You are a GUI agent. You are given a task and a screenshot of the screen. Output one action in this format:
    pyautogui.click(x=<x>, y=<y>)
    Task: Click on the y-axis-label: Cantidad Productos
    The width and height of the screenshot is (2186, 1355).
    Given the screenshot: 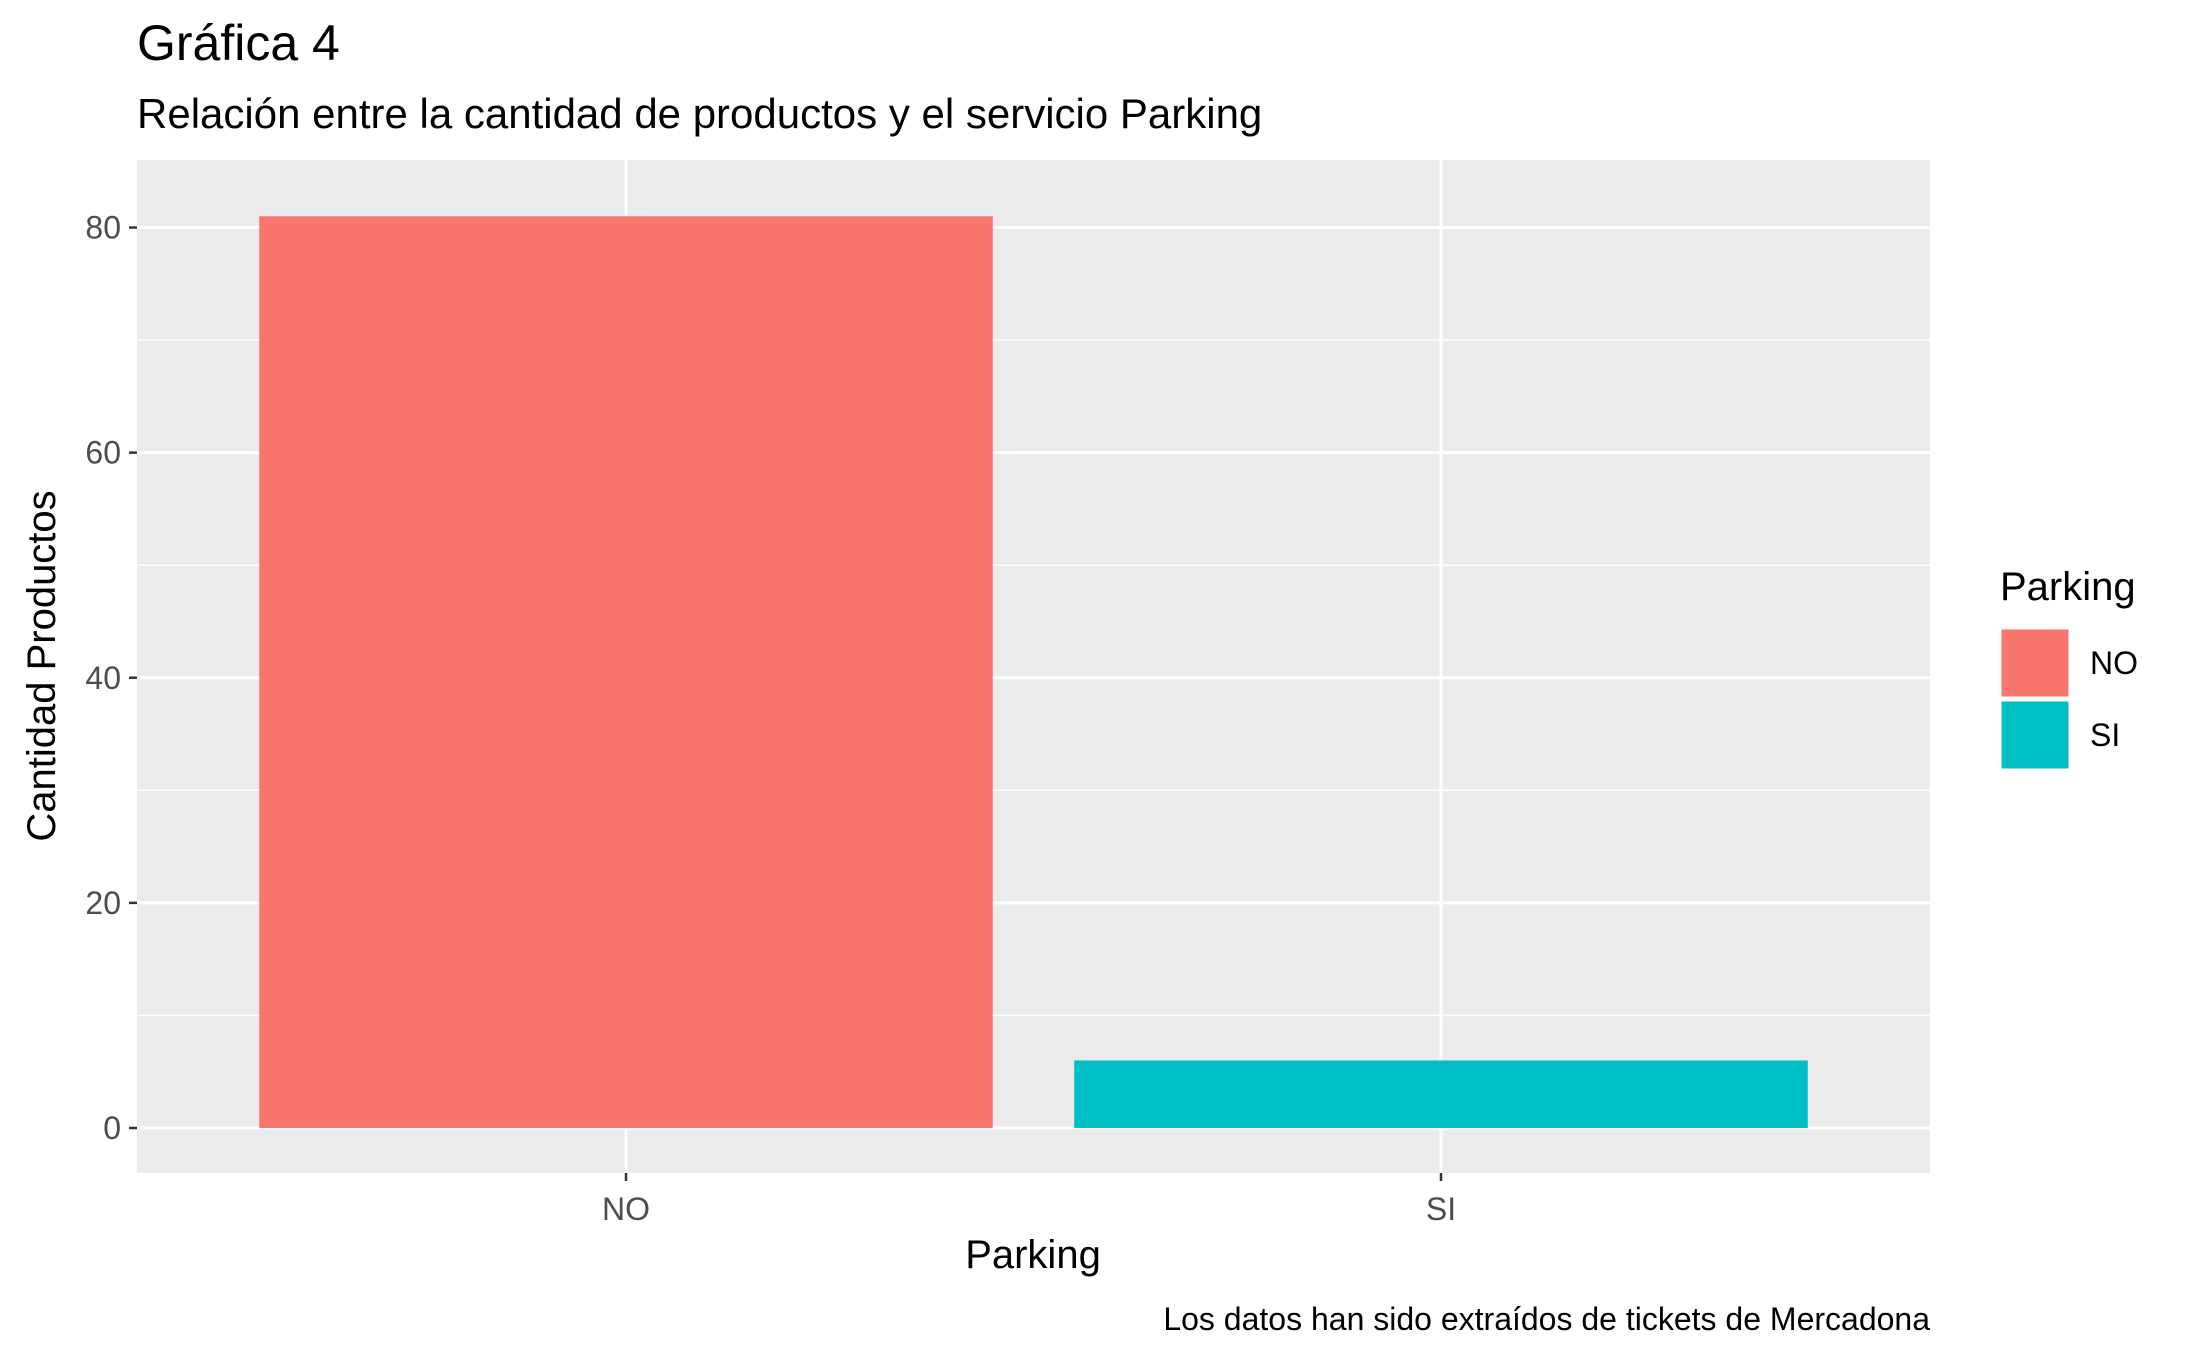 What is the action you would take?
    pyautogui.click(x=42, y=665)
    